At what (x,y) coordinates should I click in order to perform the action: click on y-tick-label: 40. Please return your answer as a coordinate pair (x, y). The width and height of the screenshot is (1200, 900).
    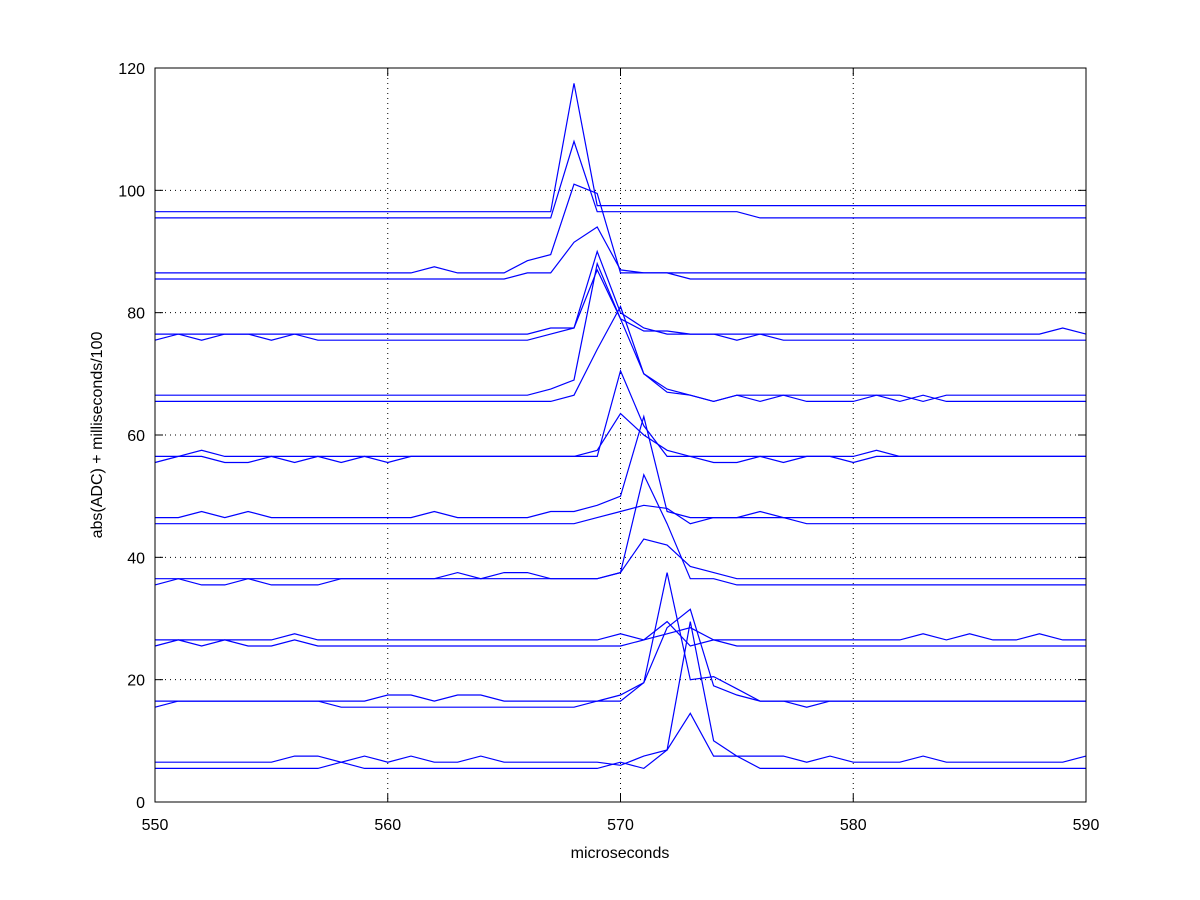
    Looking at the image, I should click on (136, 558).